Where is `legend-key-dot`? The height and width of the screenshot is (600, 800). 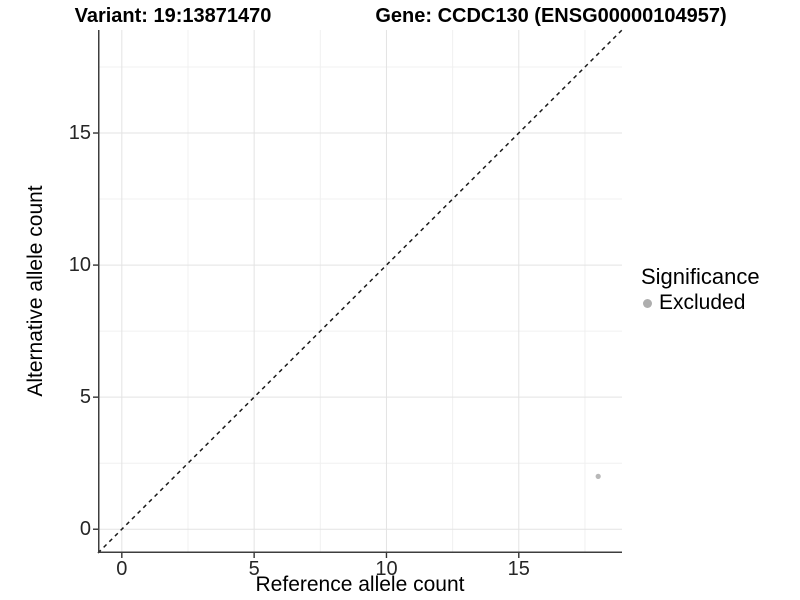 legend-key-dot is located at coordinates (647, 303).